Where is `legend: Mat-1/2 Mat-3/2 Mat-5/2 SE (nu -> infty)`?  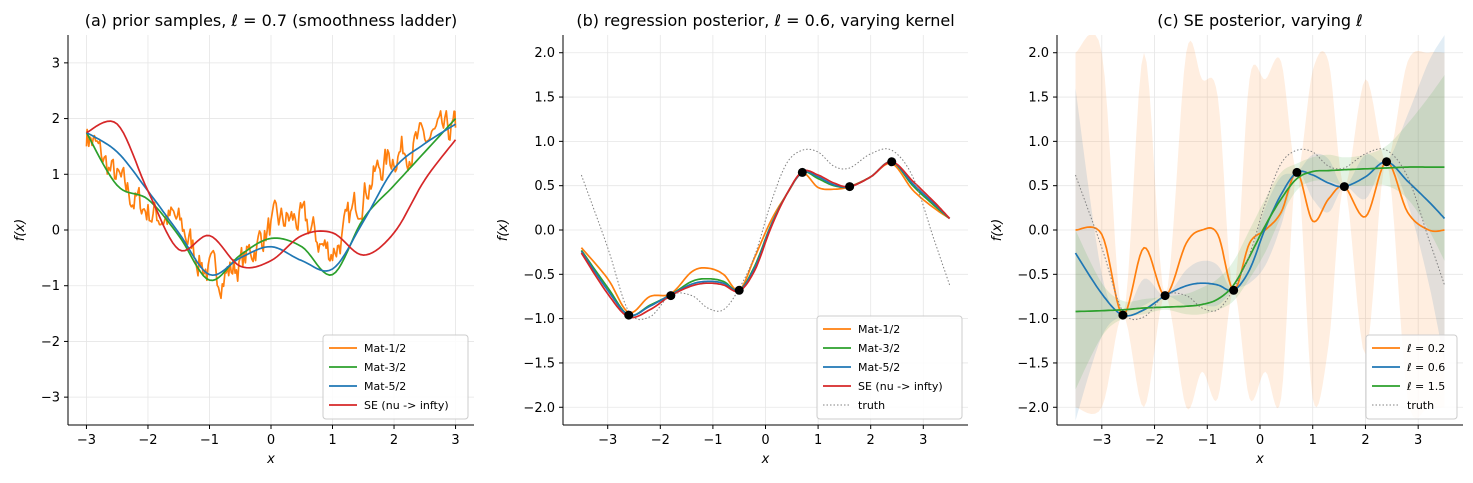
legend: Mat-1/2 Mat-3/2 Mat-5/2 SE (nu -> infty) is located at coordinates (395, 377).